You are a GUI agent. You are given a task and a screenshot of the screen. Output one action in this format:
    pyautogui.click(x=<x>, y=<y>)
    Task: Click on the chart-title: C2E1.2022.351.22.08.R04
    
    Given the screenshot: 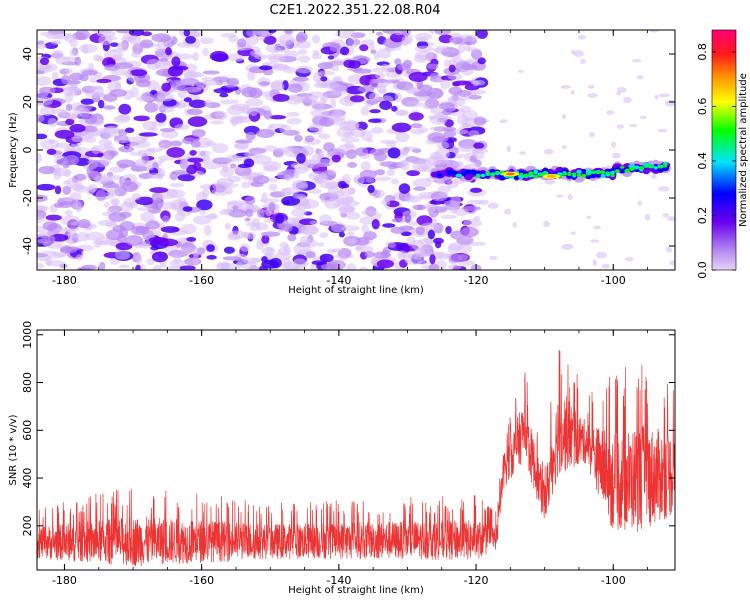 What is the action you would take?
    pyautogui.click(x=354, y=10)
    